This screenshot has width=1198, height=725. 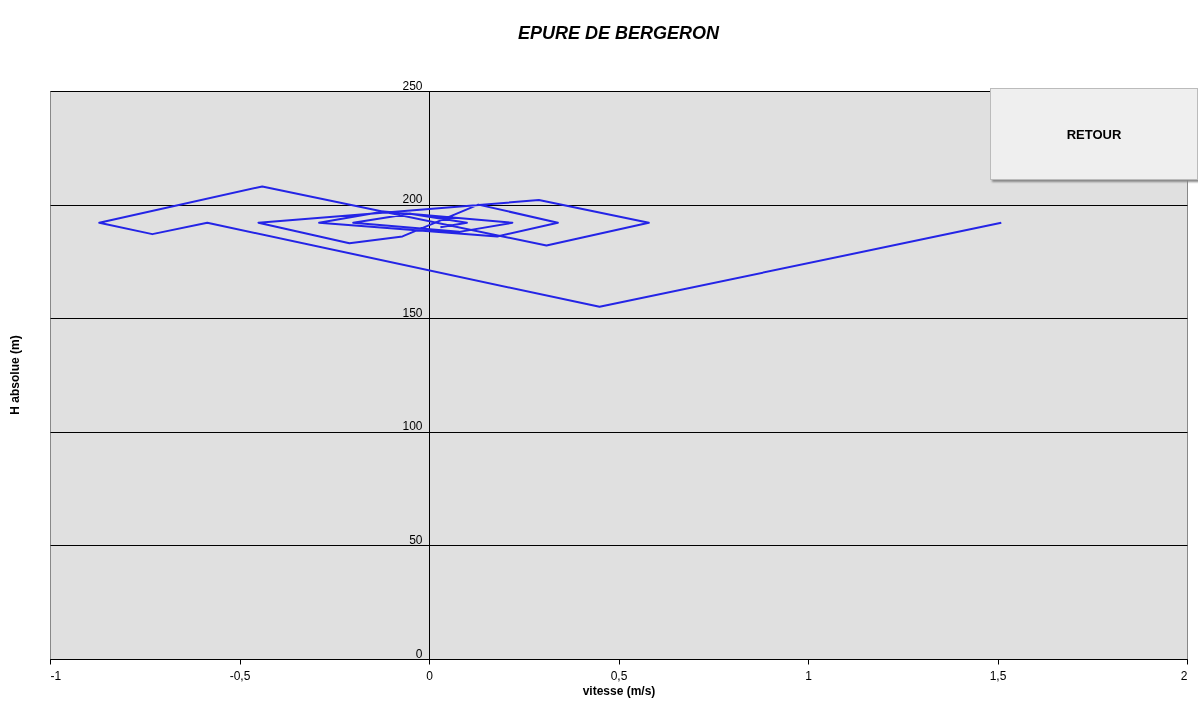 What do you see at coordinates (619, 690) in the screenshot?
I see `x-axis-title: vitesse (m/s)` at bounding box center [619, 690].